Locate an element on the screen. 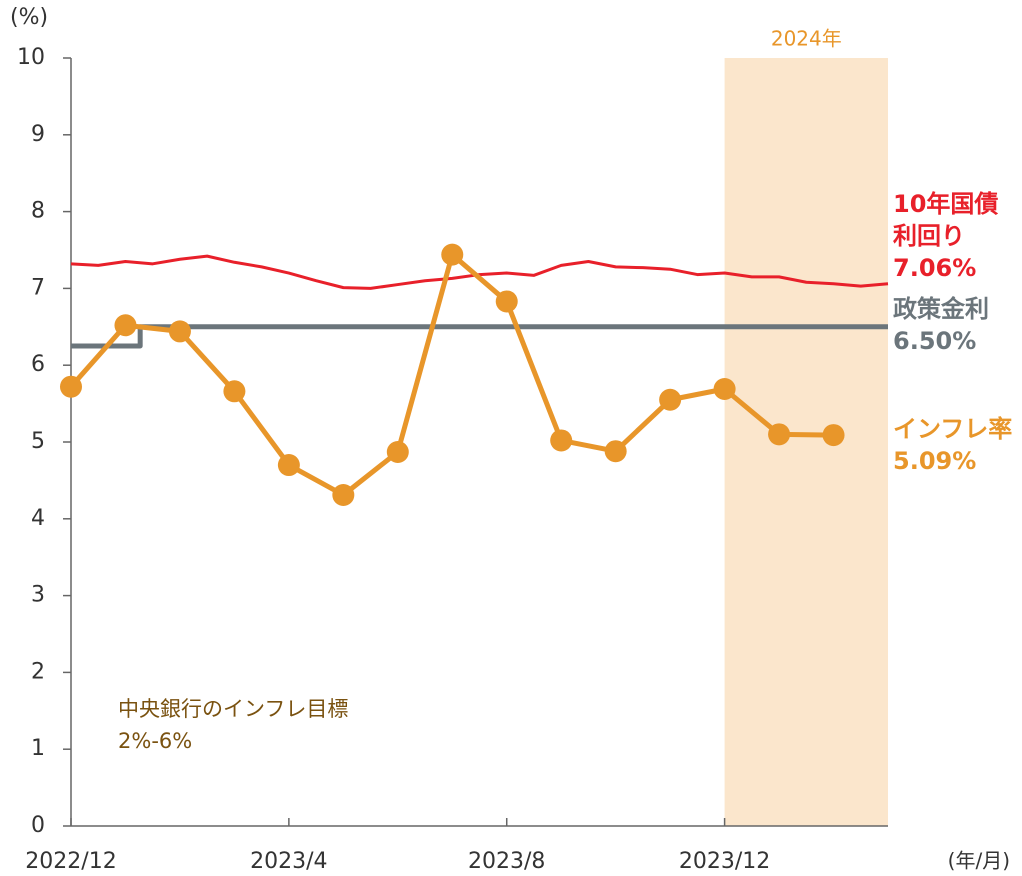 This screenshot has height=876, width=1022. series-label: 政策金利 is located at coordinates (941, 309).